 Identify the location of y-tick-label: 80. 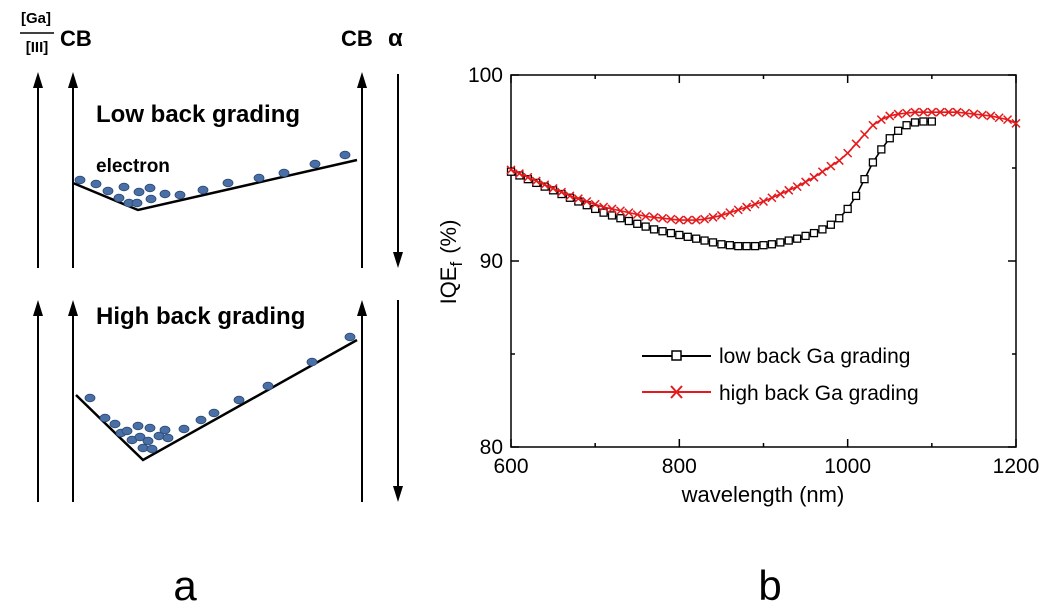
(491, 447).